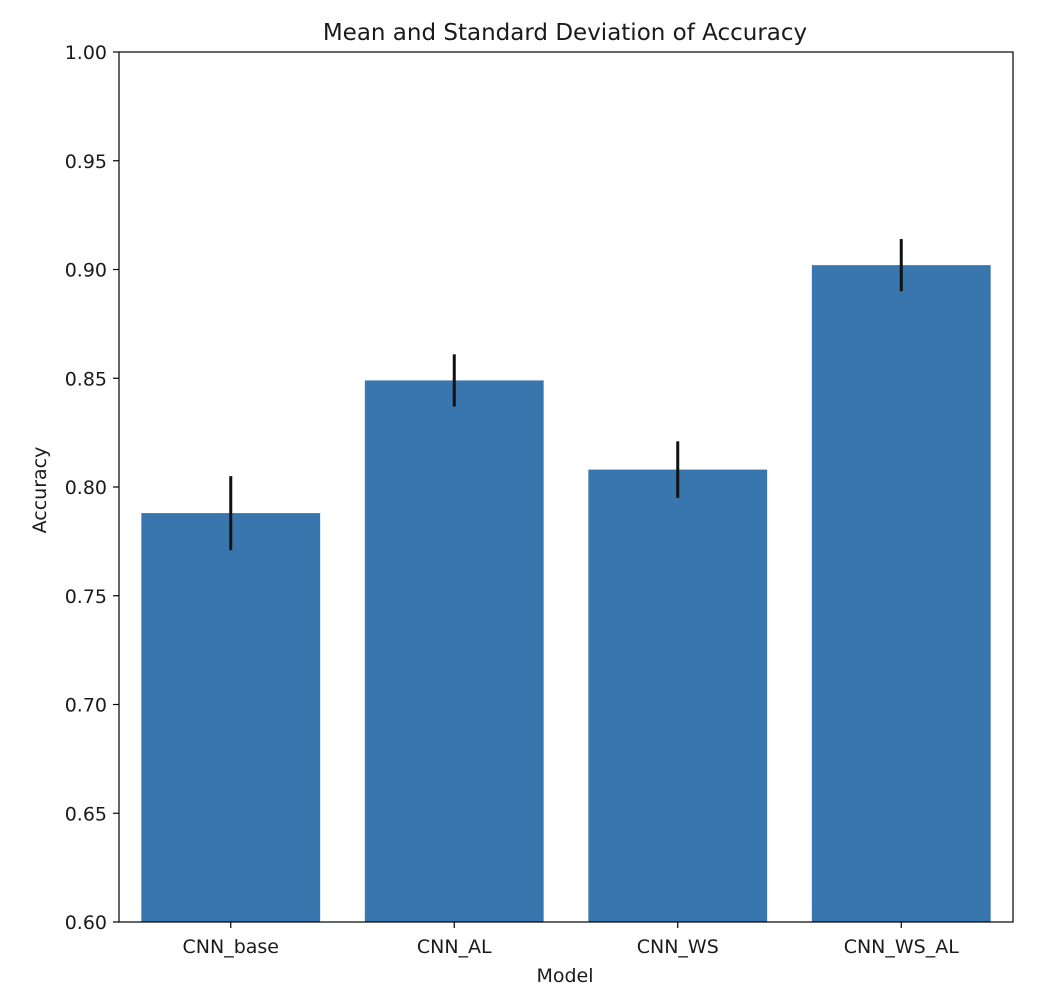  What do you see at coordinates (231, 717) in the screenshot?
I see `bar-CNN_base` at bounding box center [231, 717].